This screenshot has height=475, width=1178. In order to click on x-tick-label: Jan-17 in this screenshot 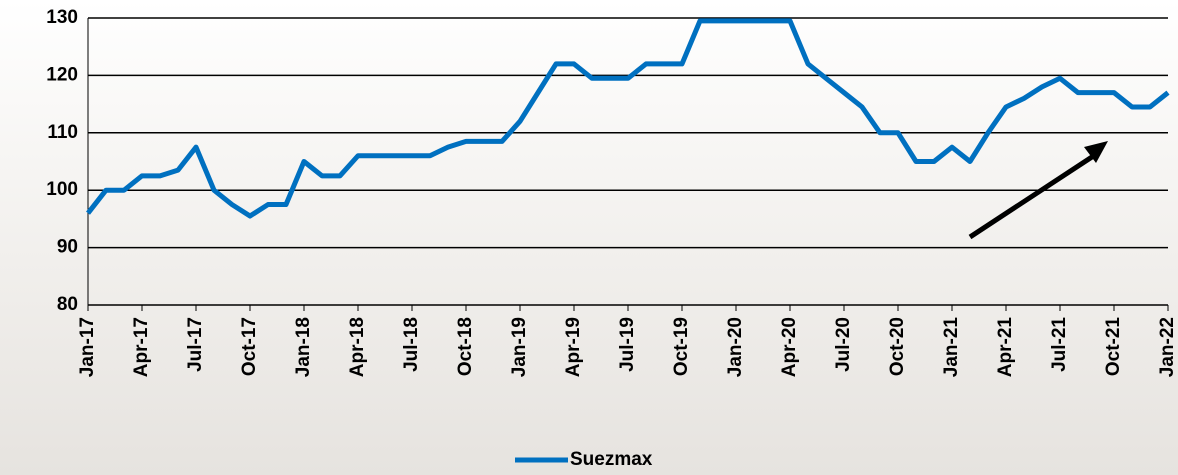, I will do `click(87, 347)`.